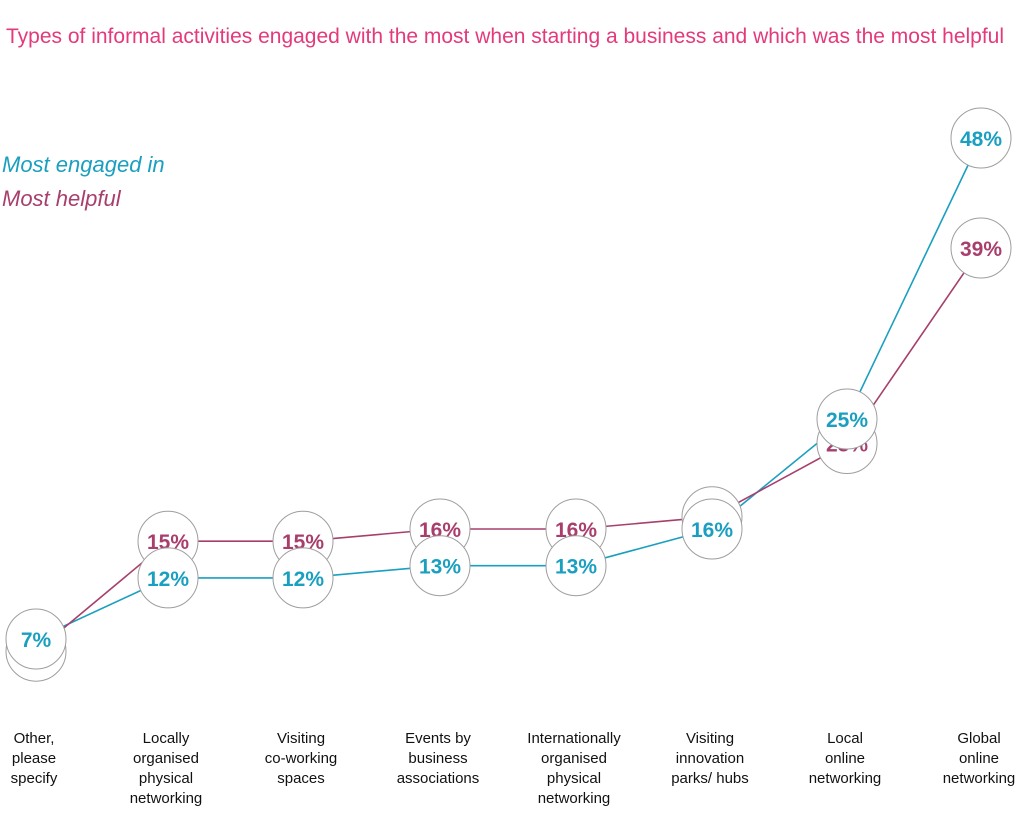 This screenshot has height=814, width=1024. What do you see at coordinates (61, 198) in the screenshot?
I see `legend-most-helpful: Most helpful` at bounding box center [61, 198].